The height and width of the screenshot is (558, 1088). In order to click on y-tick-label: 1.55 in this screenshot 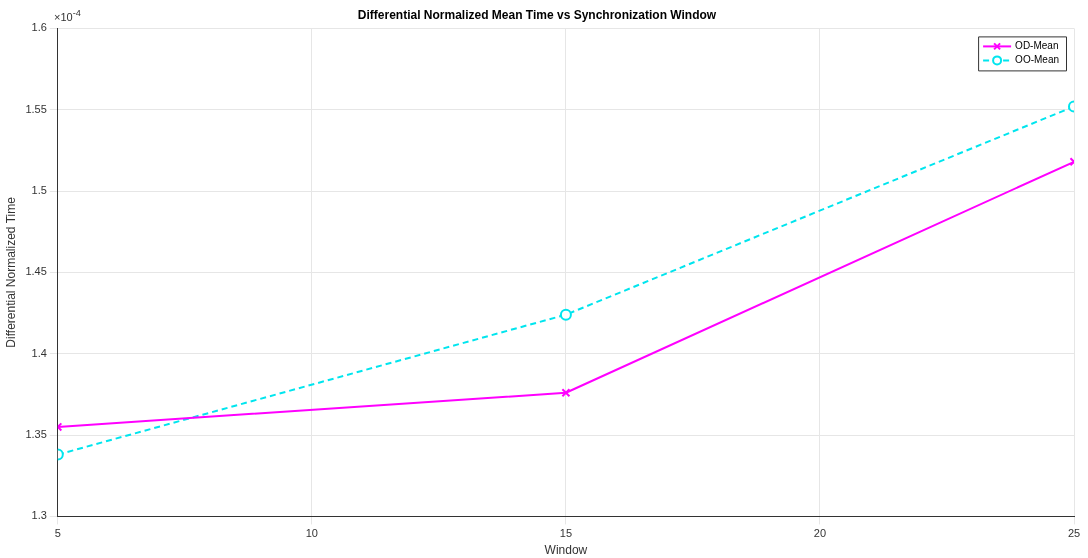, I will do `click(36, 108)`.